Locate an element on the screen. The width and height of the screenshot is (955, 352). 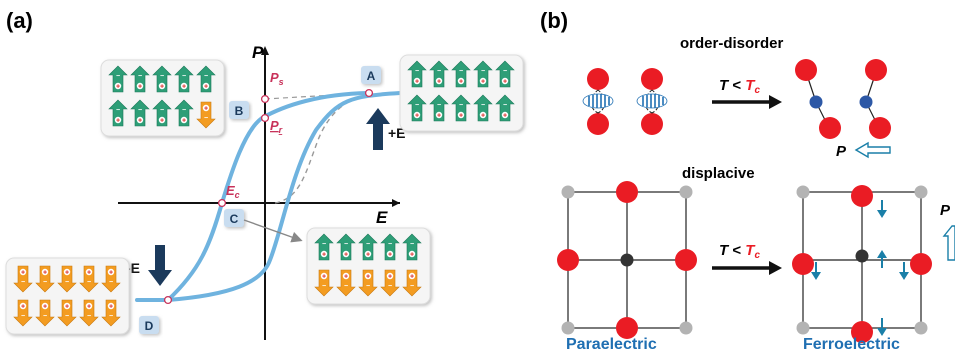
domain-box-b is located at coordinates (162, 98).